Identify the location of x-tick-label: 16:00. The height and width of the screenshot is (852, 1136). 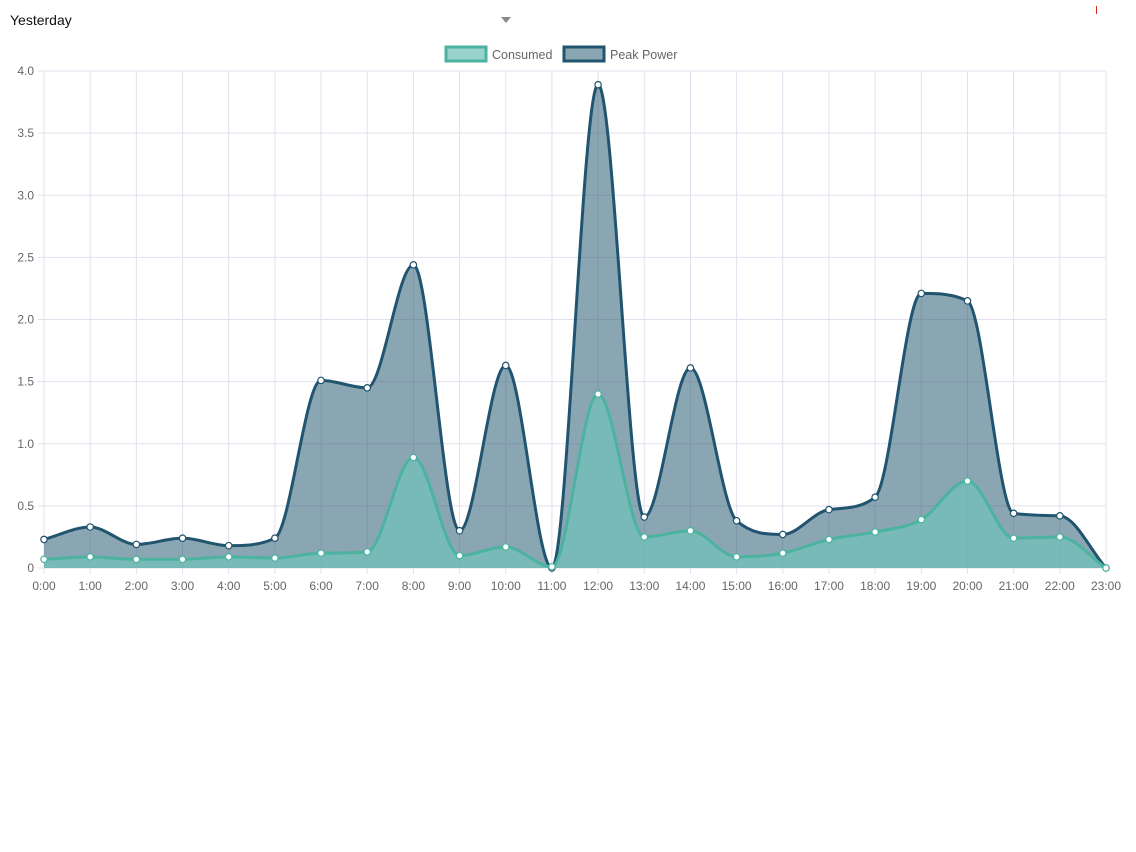
(783, 586).